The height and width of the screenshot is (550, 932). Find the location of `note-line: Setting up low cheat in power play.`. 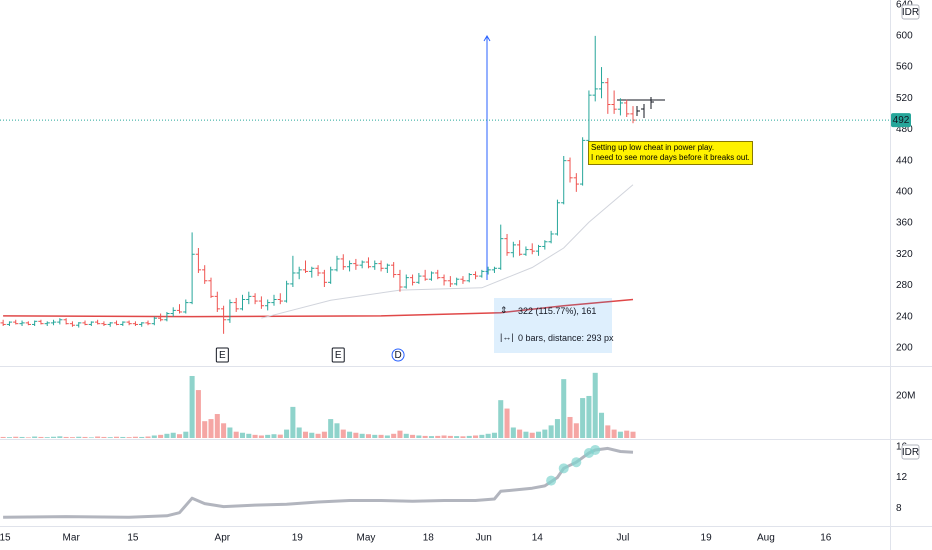

note-line: Setting up low cheat in power play. is located at coordinates (653, 147).